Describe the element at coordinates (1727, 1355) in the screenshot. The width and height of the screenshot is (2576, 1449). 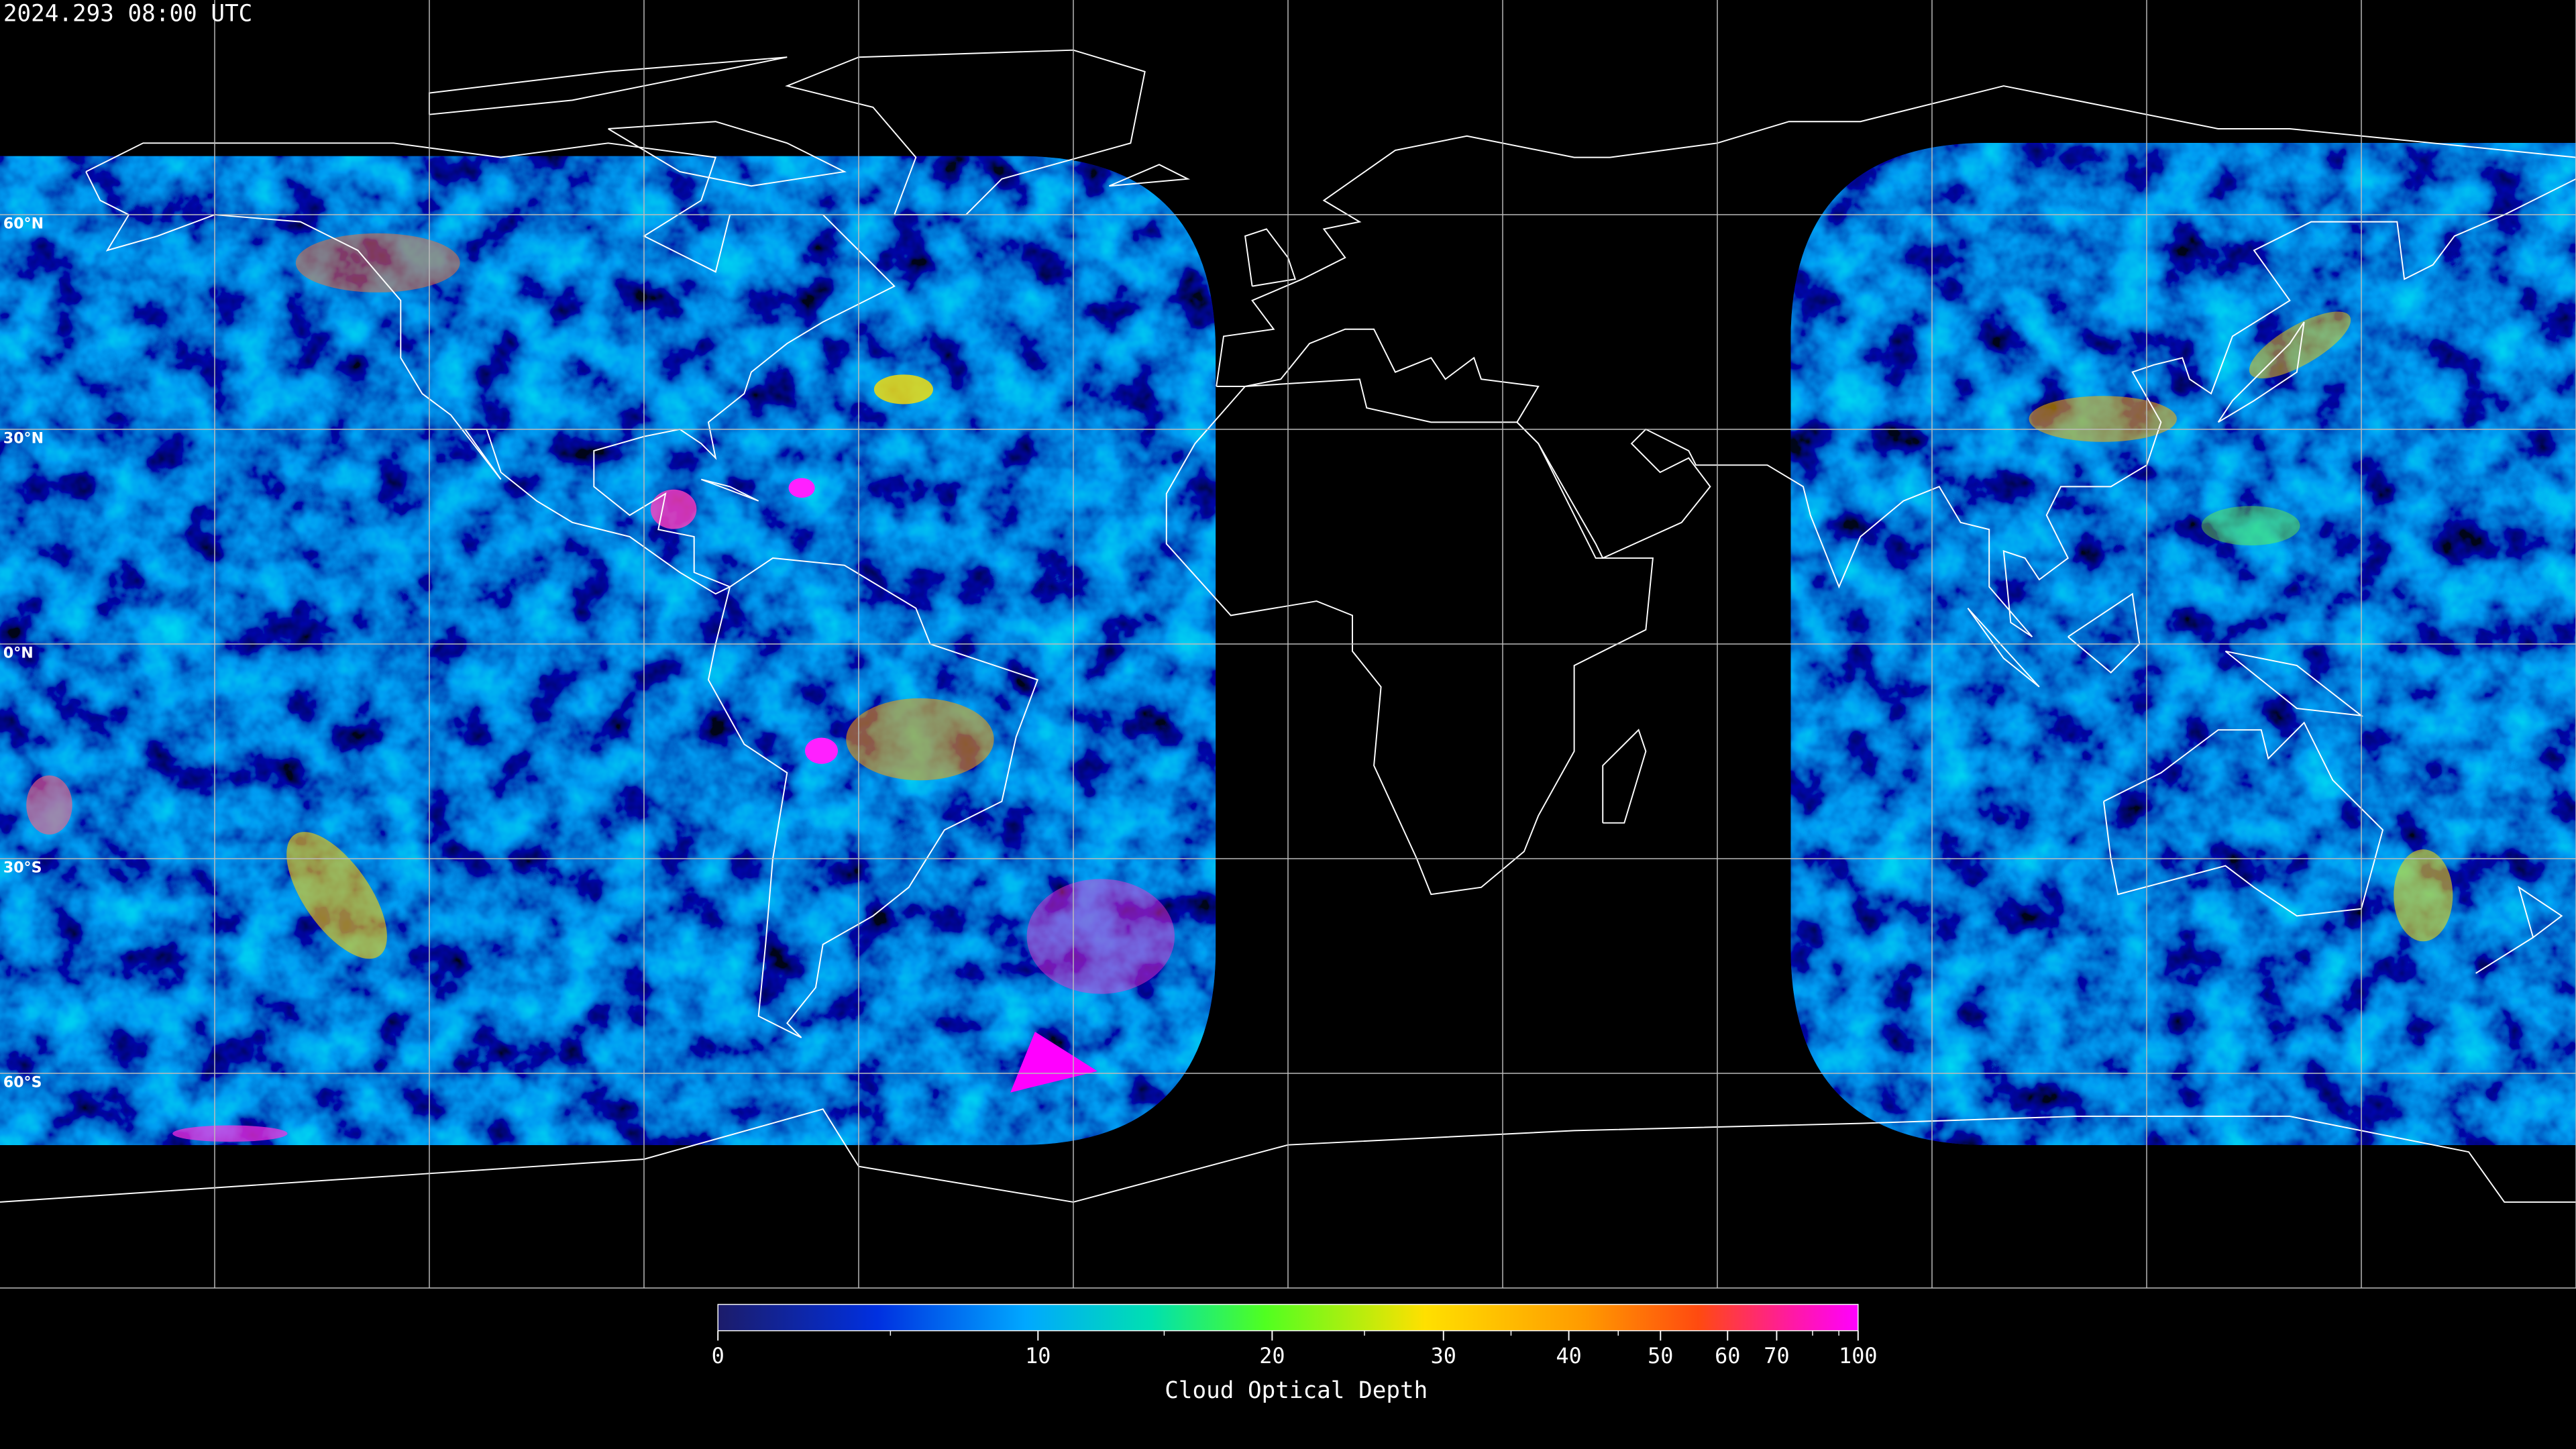
I see `colorbar-tick-label: 60` at that location.